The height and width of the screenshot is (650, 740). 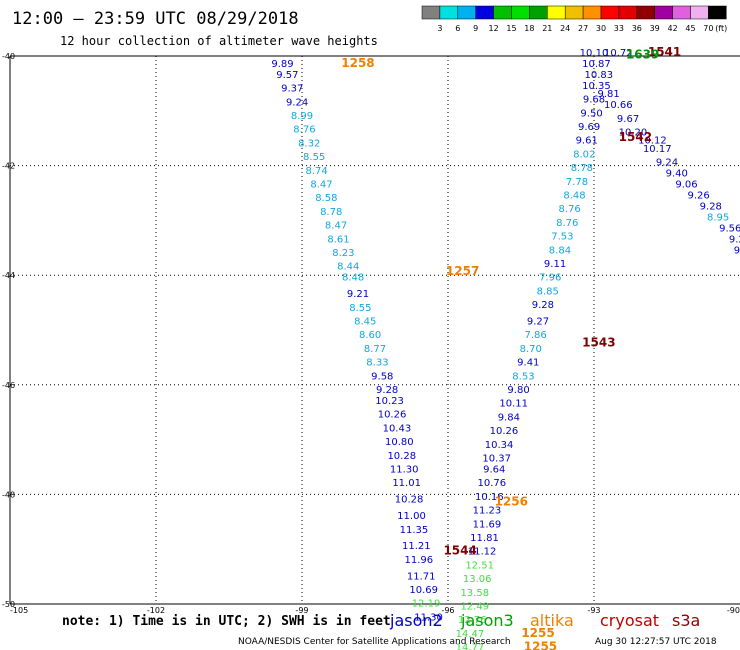 What do you see at coordinates (513, 404) in the screenshot?
I see `wave-height-value: 10.11` at bounding box center [513, 404].